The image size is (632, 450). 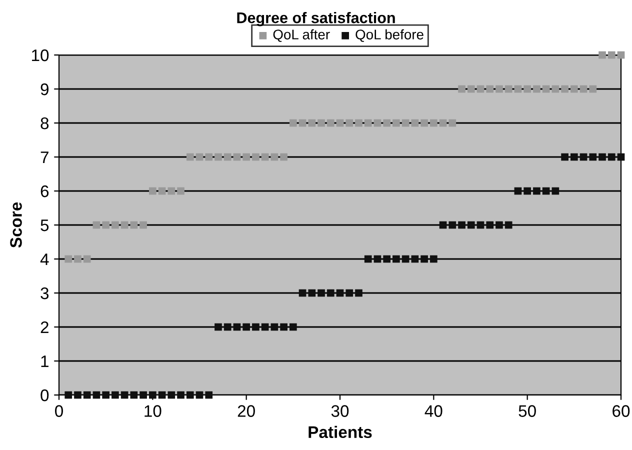 I want to click on y-tick-label: 1, so click(x=44, y=362).